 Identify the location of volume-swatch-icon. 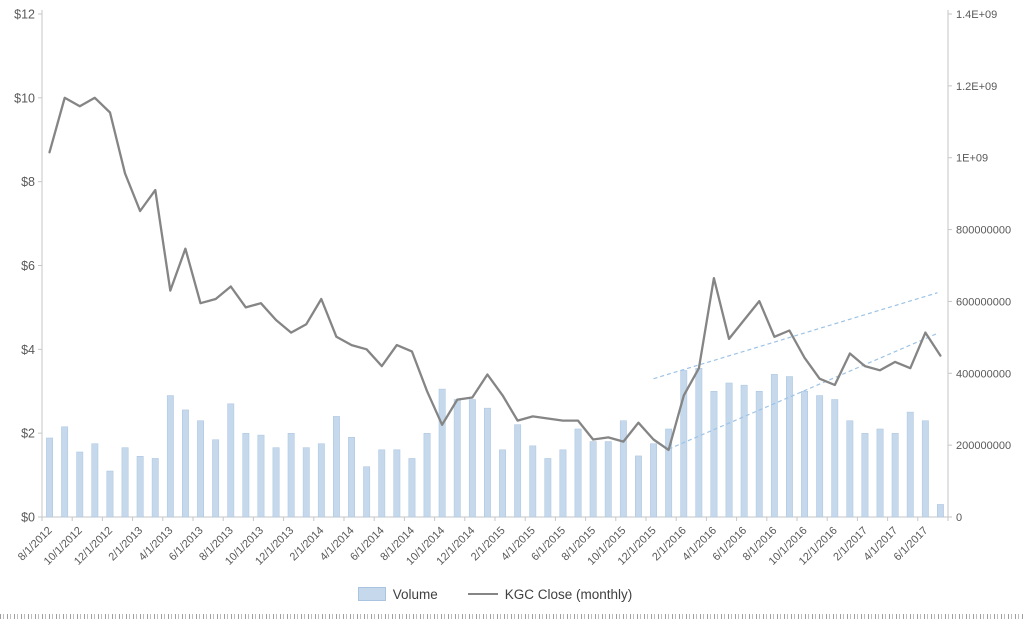
(371, 594).